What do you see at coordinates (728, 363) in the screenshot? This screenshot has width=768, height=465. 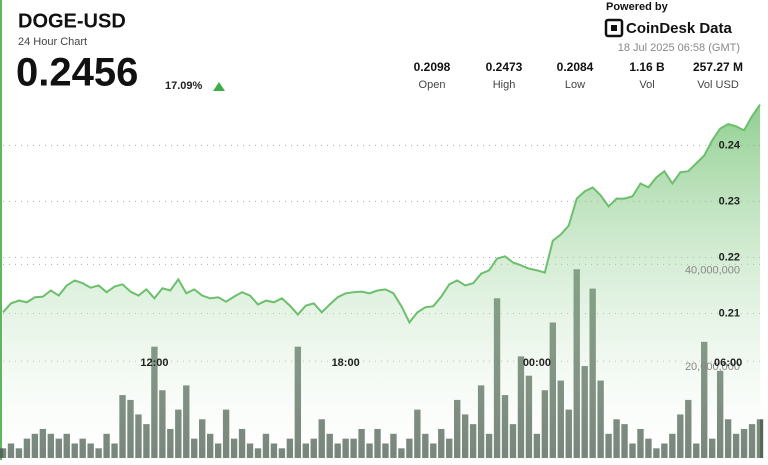 I see `x-tick-label: 06:00` at bounding box center [728, 363].